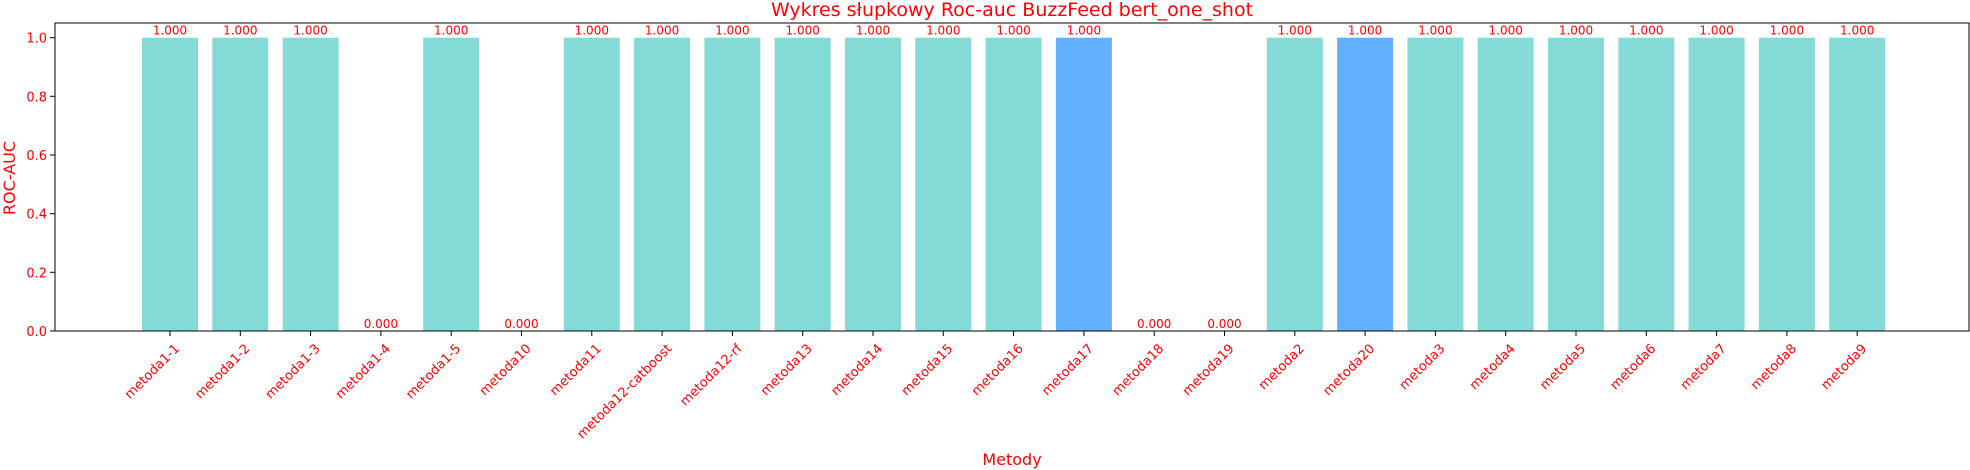 Image resolution: width=1970 pixels, height=470 pixels. I want to click on bar-metoda14, so click(873, 184).